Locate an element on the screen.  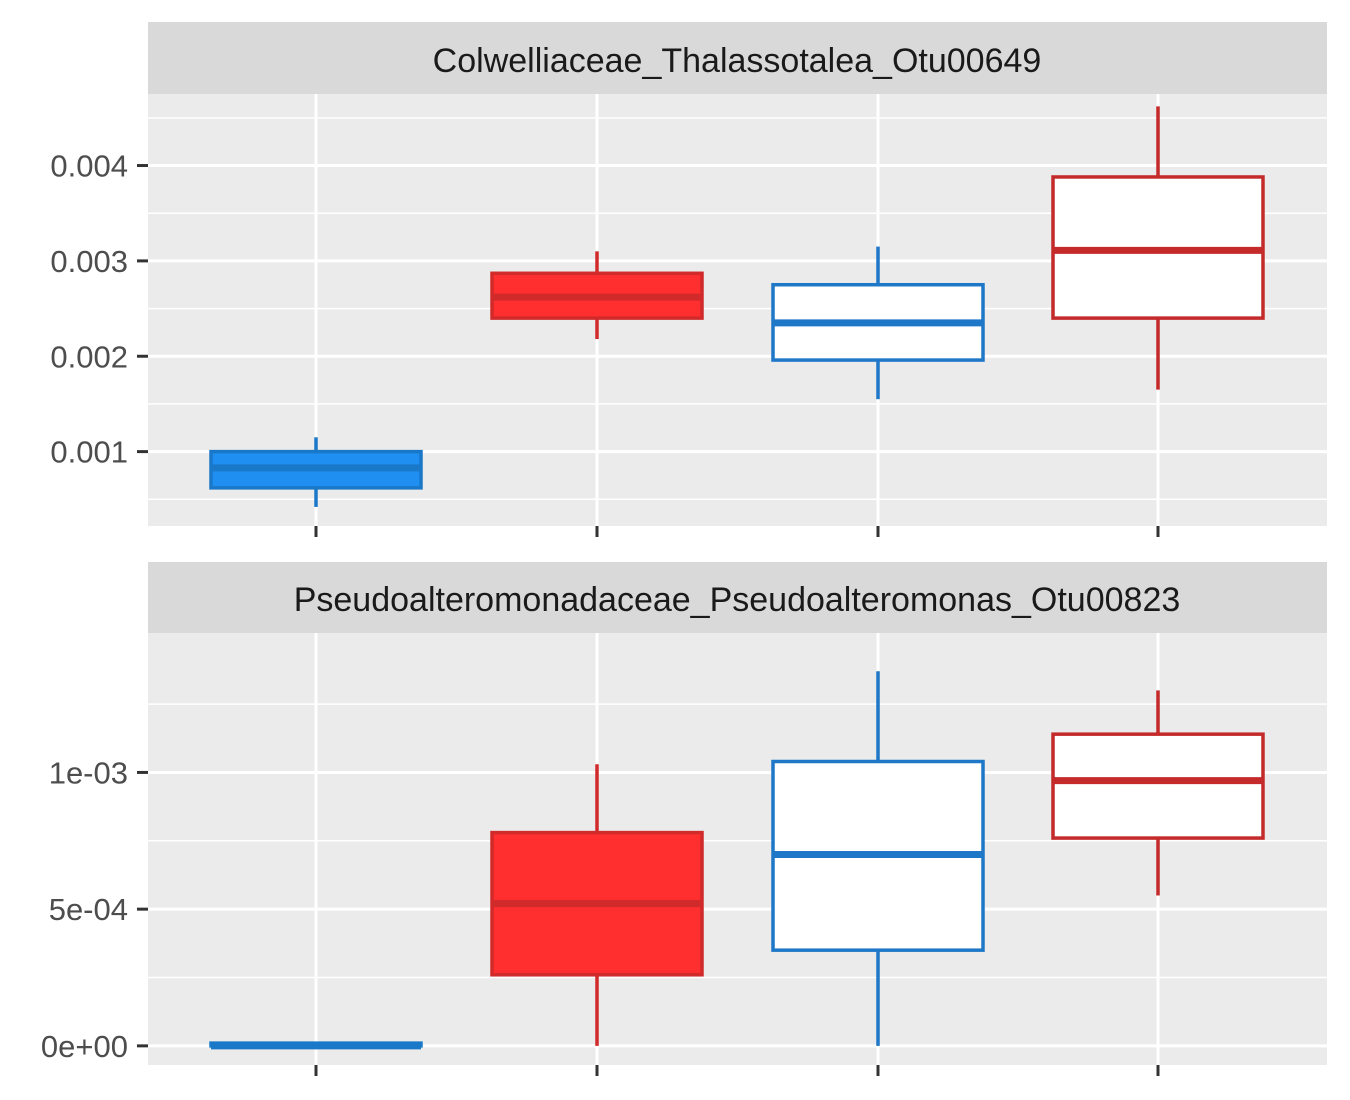
y-tick-label: 0e+00 is located at coordinates (84, 1046).